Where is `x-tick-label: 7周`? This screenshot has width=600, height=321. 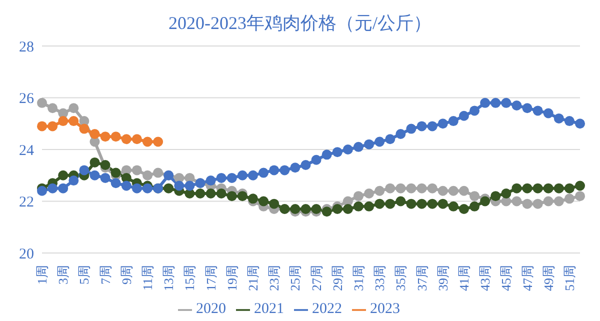
x-tick-label: 7周 is located at coordinates (105, 274).